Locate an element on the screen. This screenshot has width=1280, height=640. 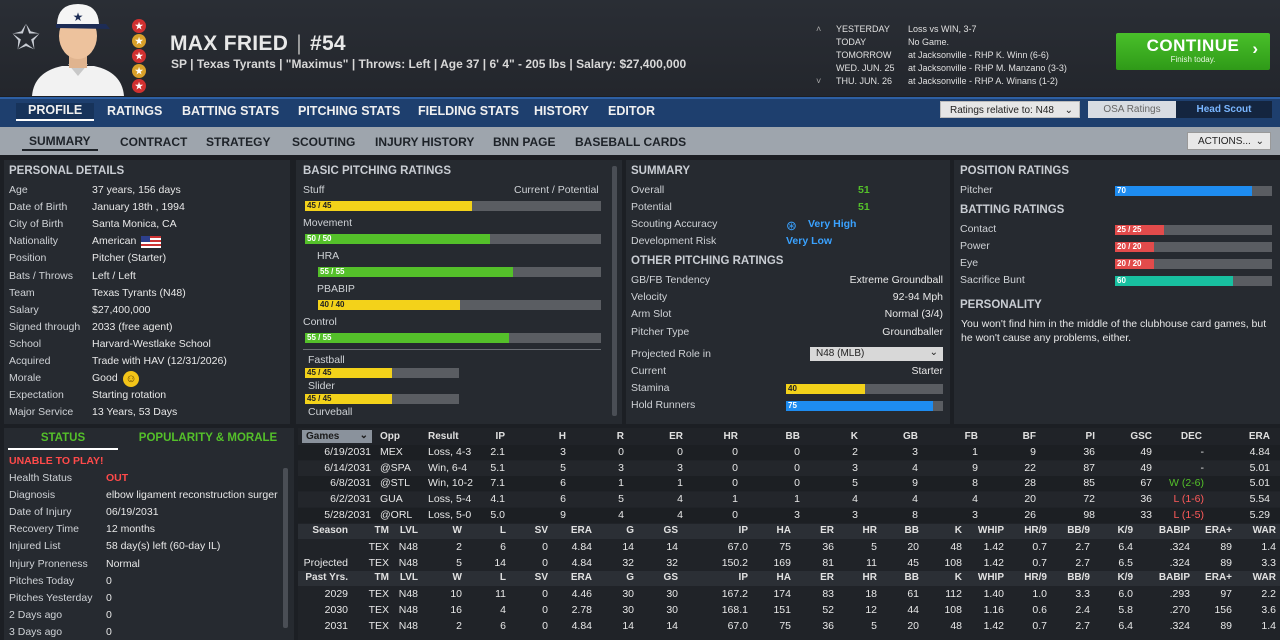
game-log-cell: 3 is located at coordinates (855, 467).